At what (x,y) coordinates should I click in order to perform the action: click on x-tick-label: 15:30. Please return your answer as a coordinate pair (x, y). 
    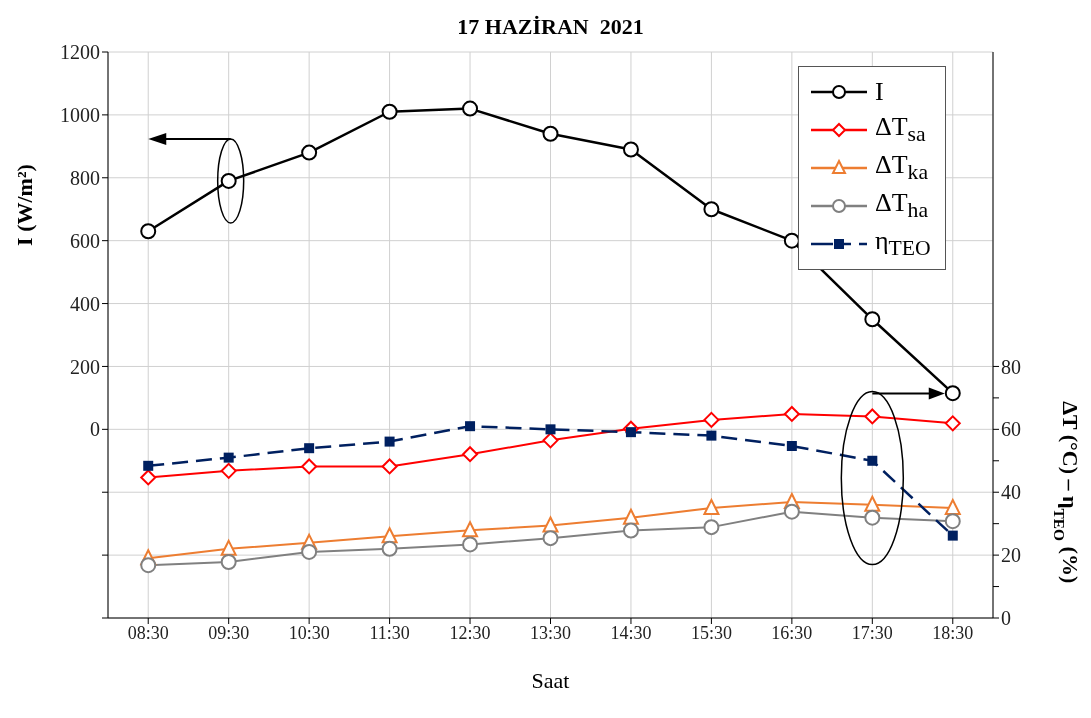
    Looking at the image, I should click on (711, 632).